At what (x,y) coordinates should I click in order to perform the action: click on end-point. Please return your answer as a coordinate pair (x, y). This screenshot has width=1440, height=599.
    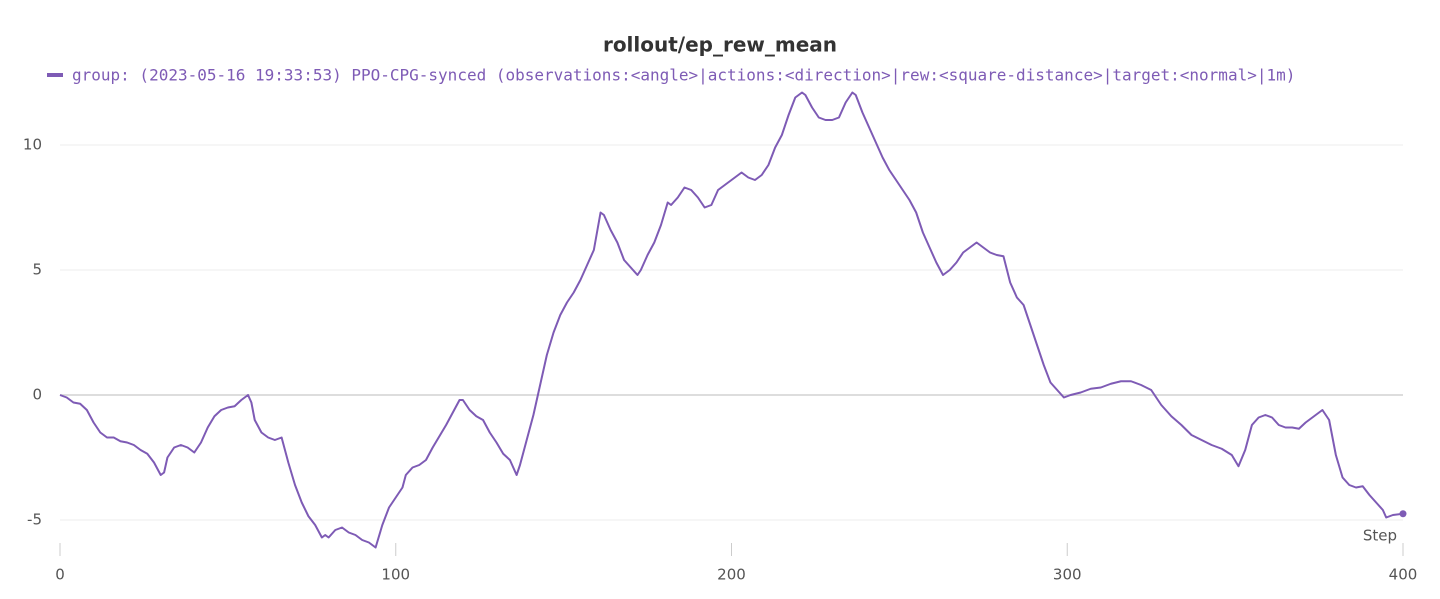
    Looking at the image, I should click on (1403, 514).